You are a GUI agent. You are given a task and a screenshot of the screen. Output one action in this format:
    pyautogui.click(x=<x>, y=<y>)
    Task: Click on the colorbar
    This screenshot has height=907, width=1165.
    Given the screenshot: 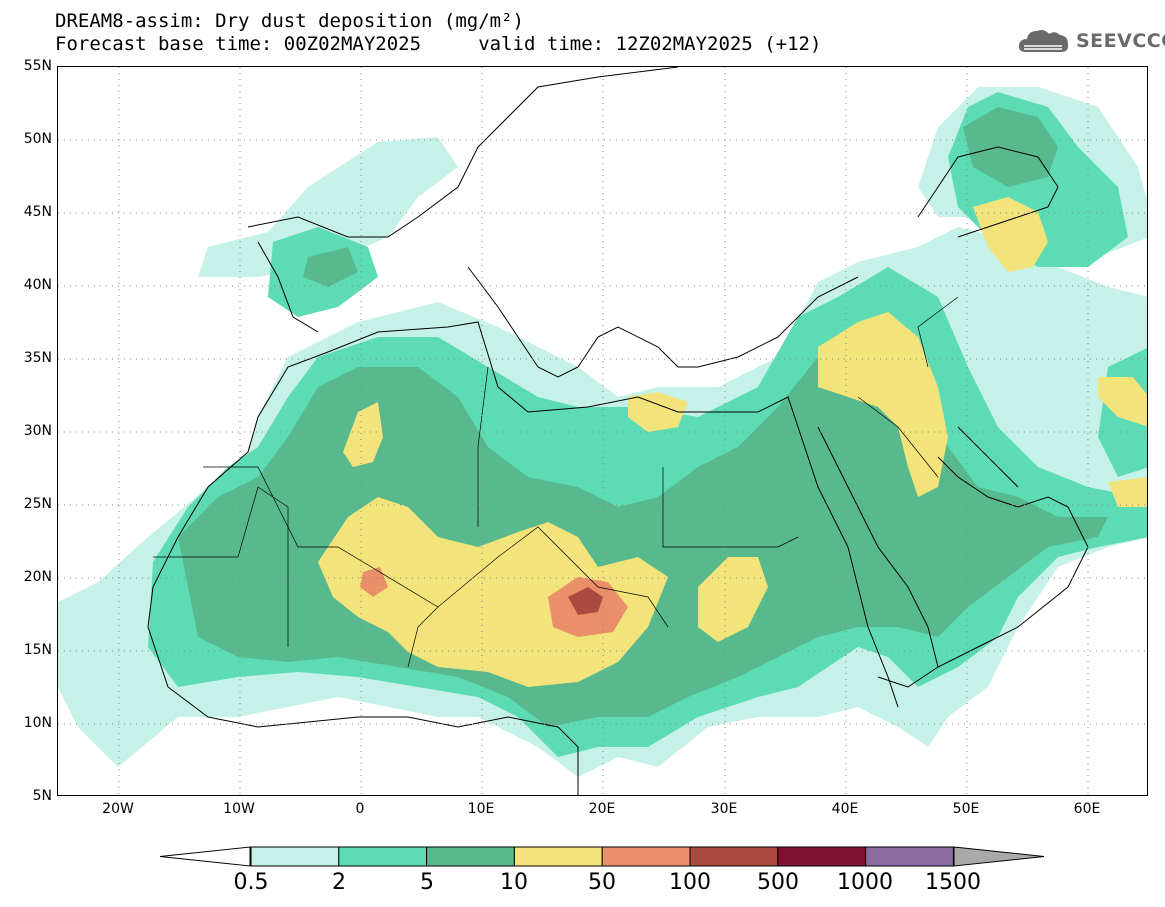 What is the action you would take?
    pyautogui.click(x=602, y=856)
    